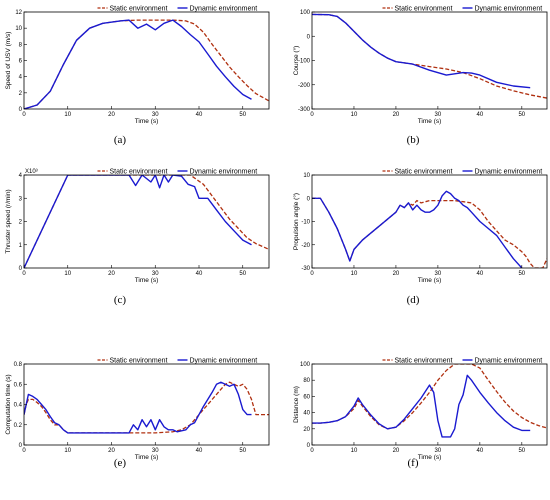 This screenshot has height=500, width=550. What do you see at coordinates (305, 269) in the screenshot?
I see `y-tick-label: -30` at bounding box center [305, 269].